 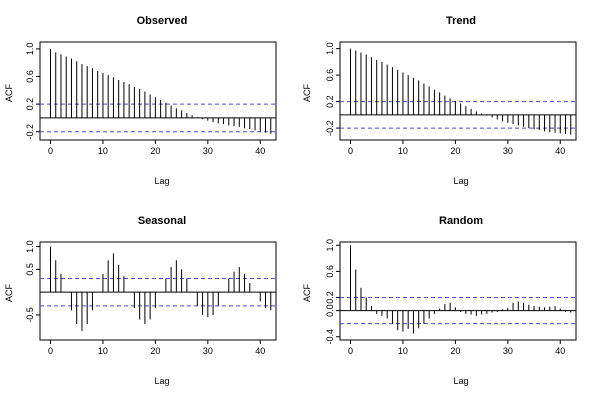 I want to click on panel-title: Trend, so click(x=461, y=21).